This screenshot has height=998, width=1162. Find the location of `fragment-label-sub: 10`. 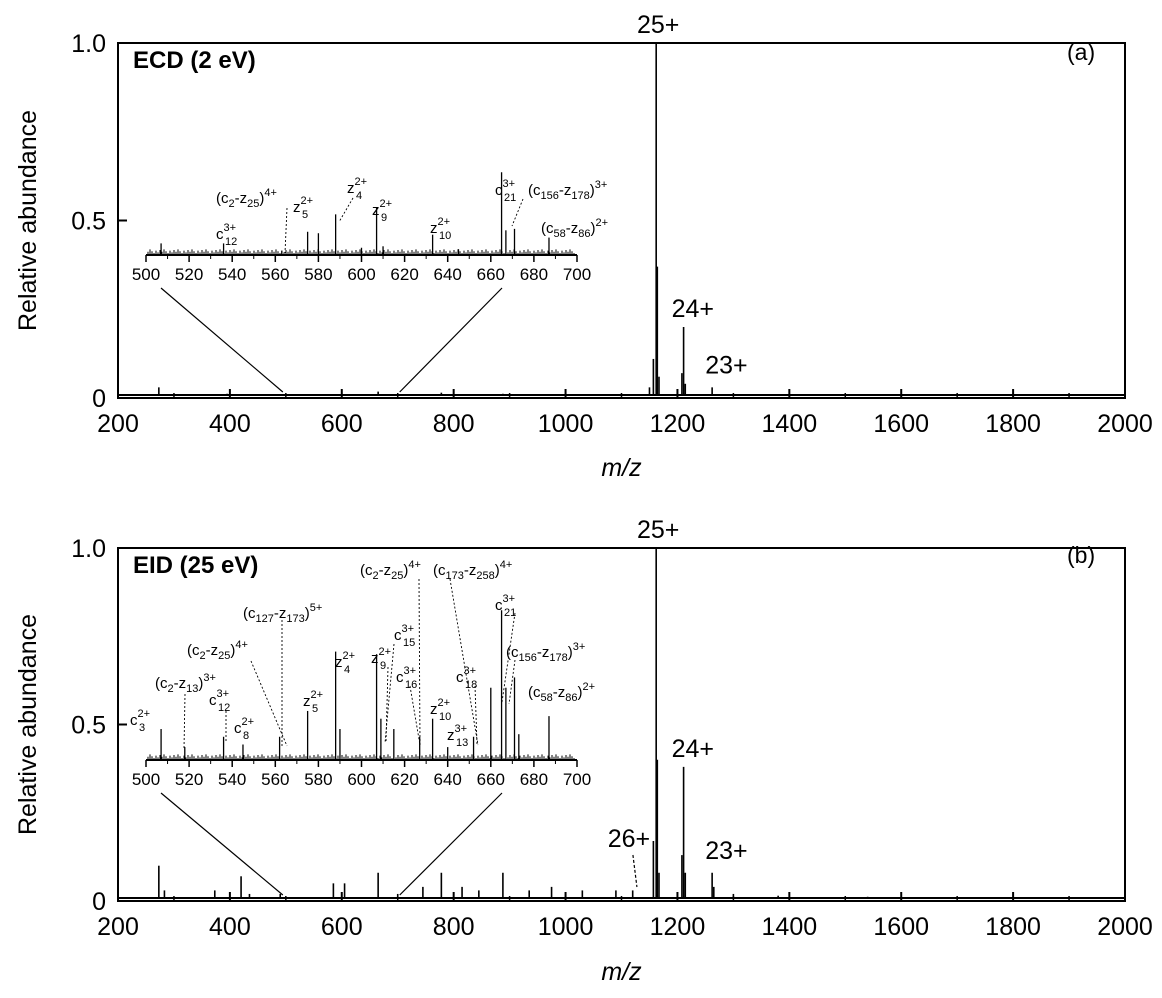

fragment-label-sub: 10 is located at coordinates (445, 717).